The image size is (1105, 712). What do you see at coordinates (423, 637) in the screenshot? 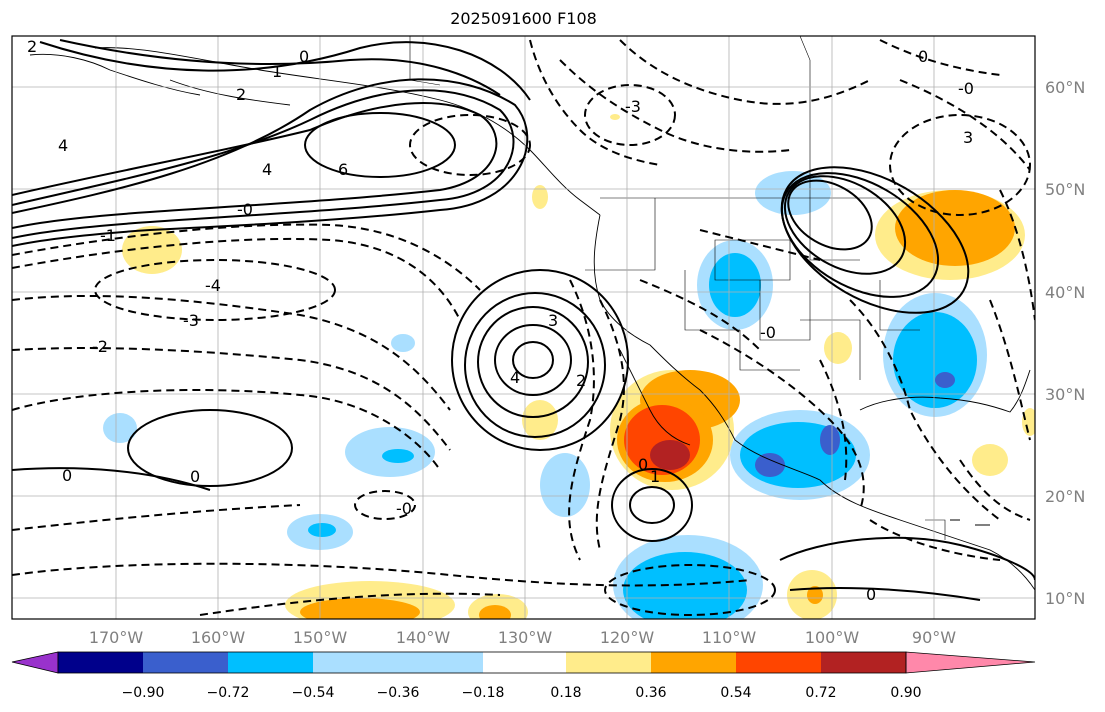
I see `lon-label: 140°W` at bounding box center [423, 637].